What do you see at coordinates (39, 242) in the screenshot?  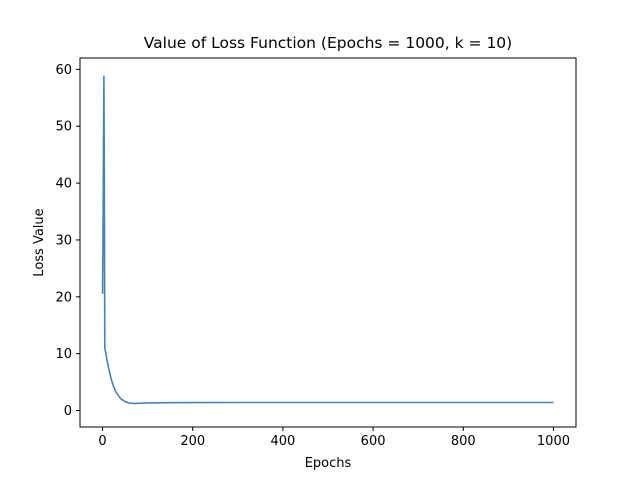 I see `y-axis-label: Loss Value` at bounding box center [39, 242].